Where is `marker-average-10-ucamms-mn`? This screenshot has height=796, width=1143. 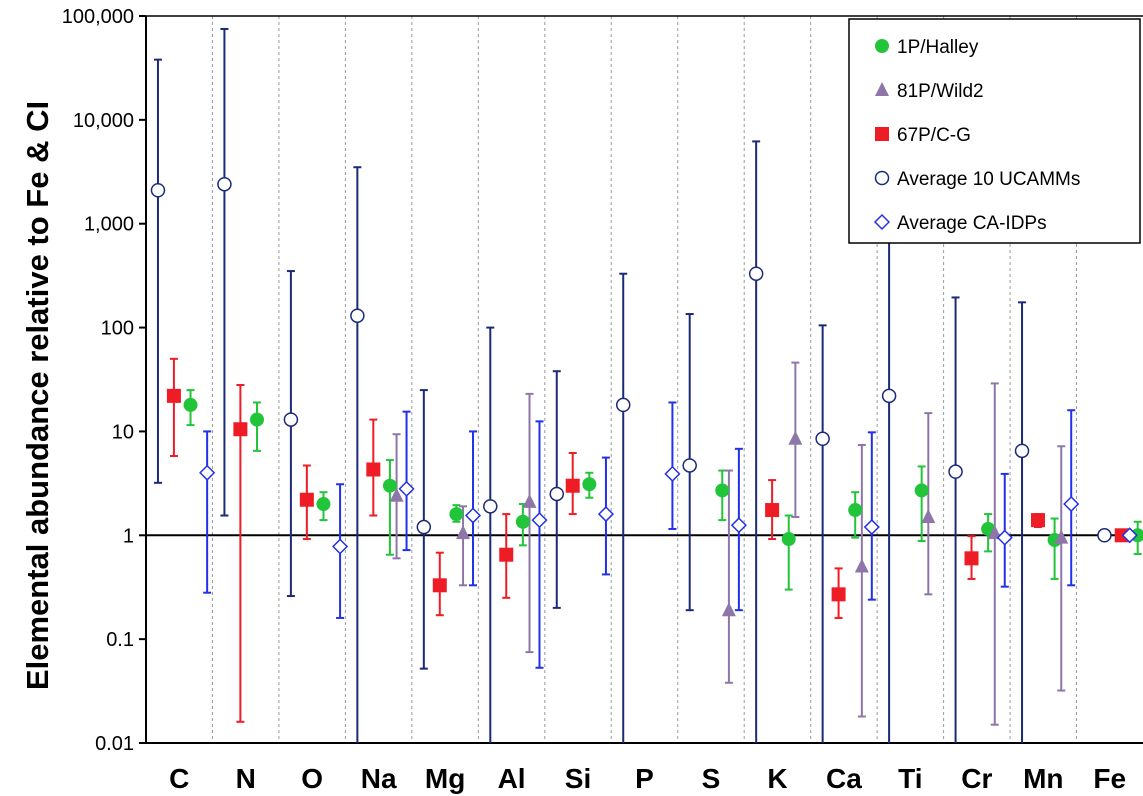 marker-average-10-ucamms-mn is located at coordinates (1022, 451).